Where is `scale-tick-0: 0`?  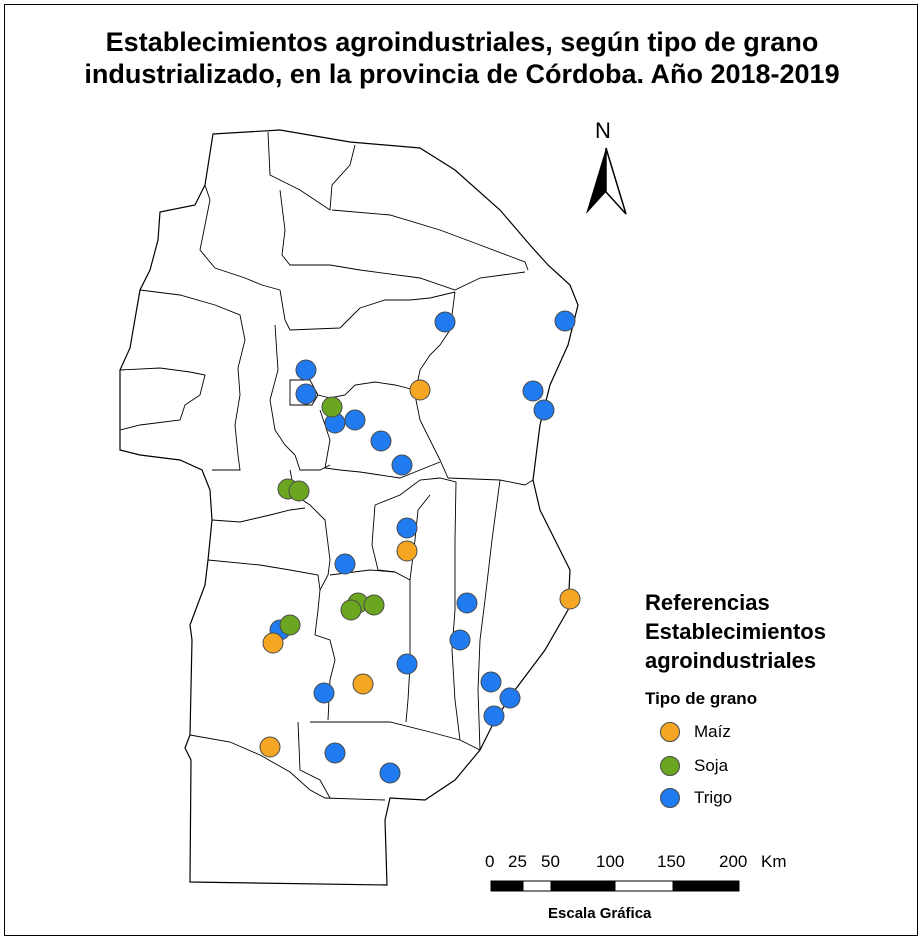
scale-tick-0: 0 is located at coordinates (490, 861).